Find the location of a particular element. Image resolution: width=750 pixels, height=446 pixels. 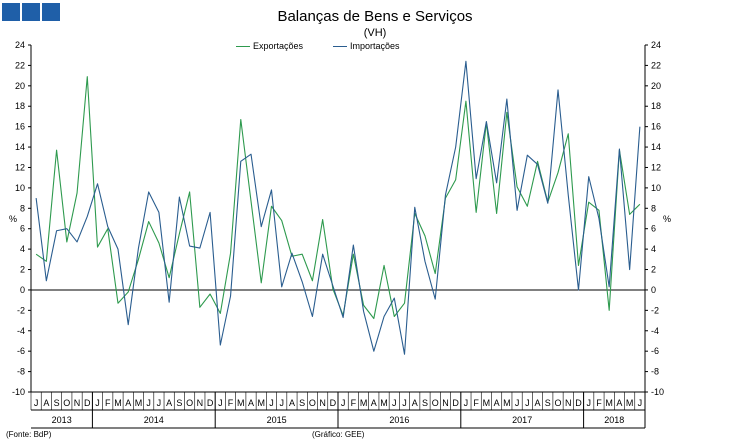

y-tick-label-left: -8 is located at coordinates (21, 372).